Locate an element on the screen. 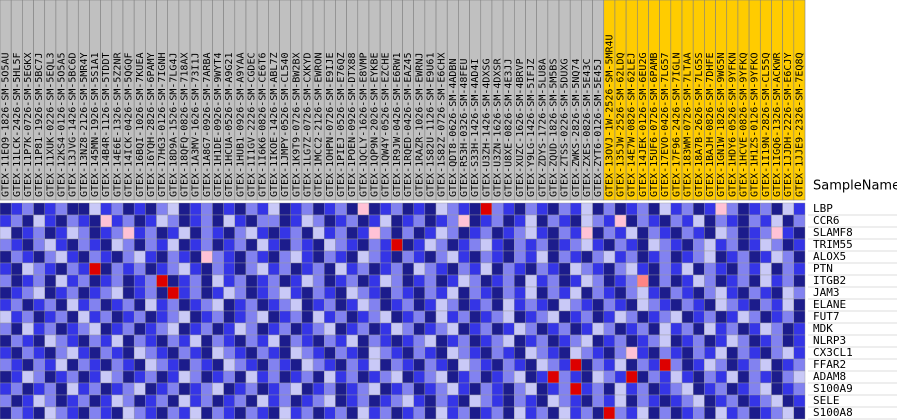 The width and height of the screenshot is (897, 420). sample-label: GTEX-1PIEJ-0526-SM-E76QZ is located at coordinates (341, 125).